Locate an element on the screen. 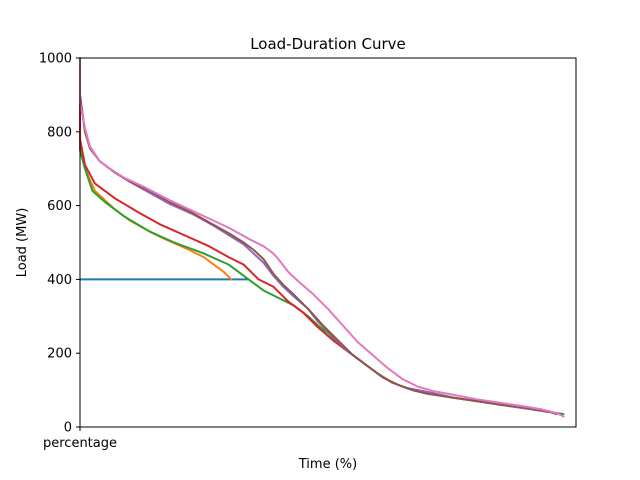 The width and height of the screenshot is (640, 480). y-tick-label: 400 is located at coordinates (59, 280).